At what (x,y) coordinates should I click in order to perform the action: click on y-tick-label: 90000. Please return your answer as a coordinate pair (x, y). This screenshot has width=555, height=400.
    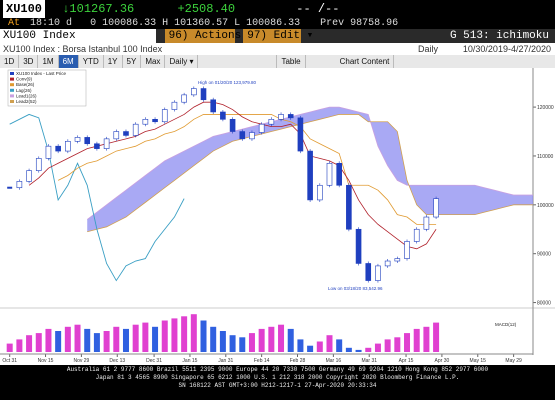
    Looking at the image, I should click on (544, 255).